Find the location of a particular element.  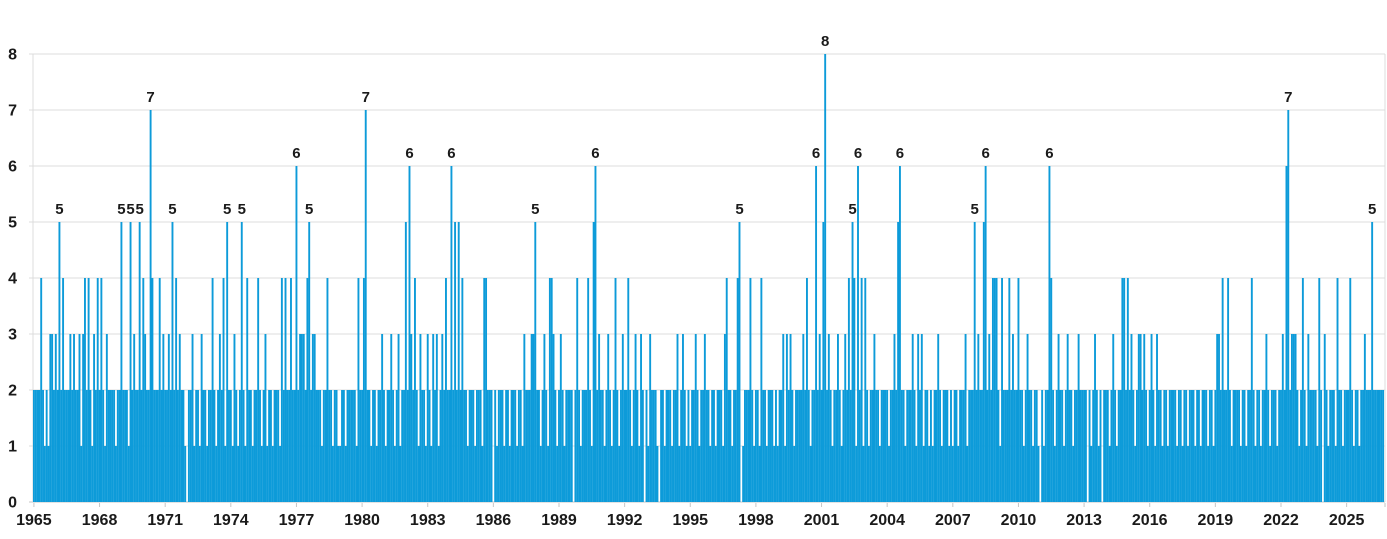

x-axis-tick-label: 2001 is located at coordinates (822, 520).